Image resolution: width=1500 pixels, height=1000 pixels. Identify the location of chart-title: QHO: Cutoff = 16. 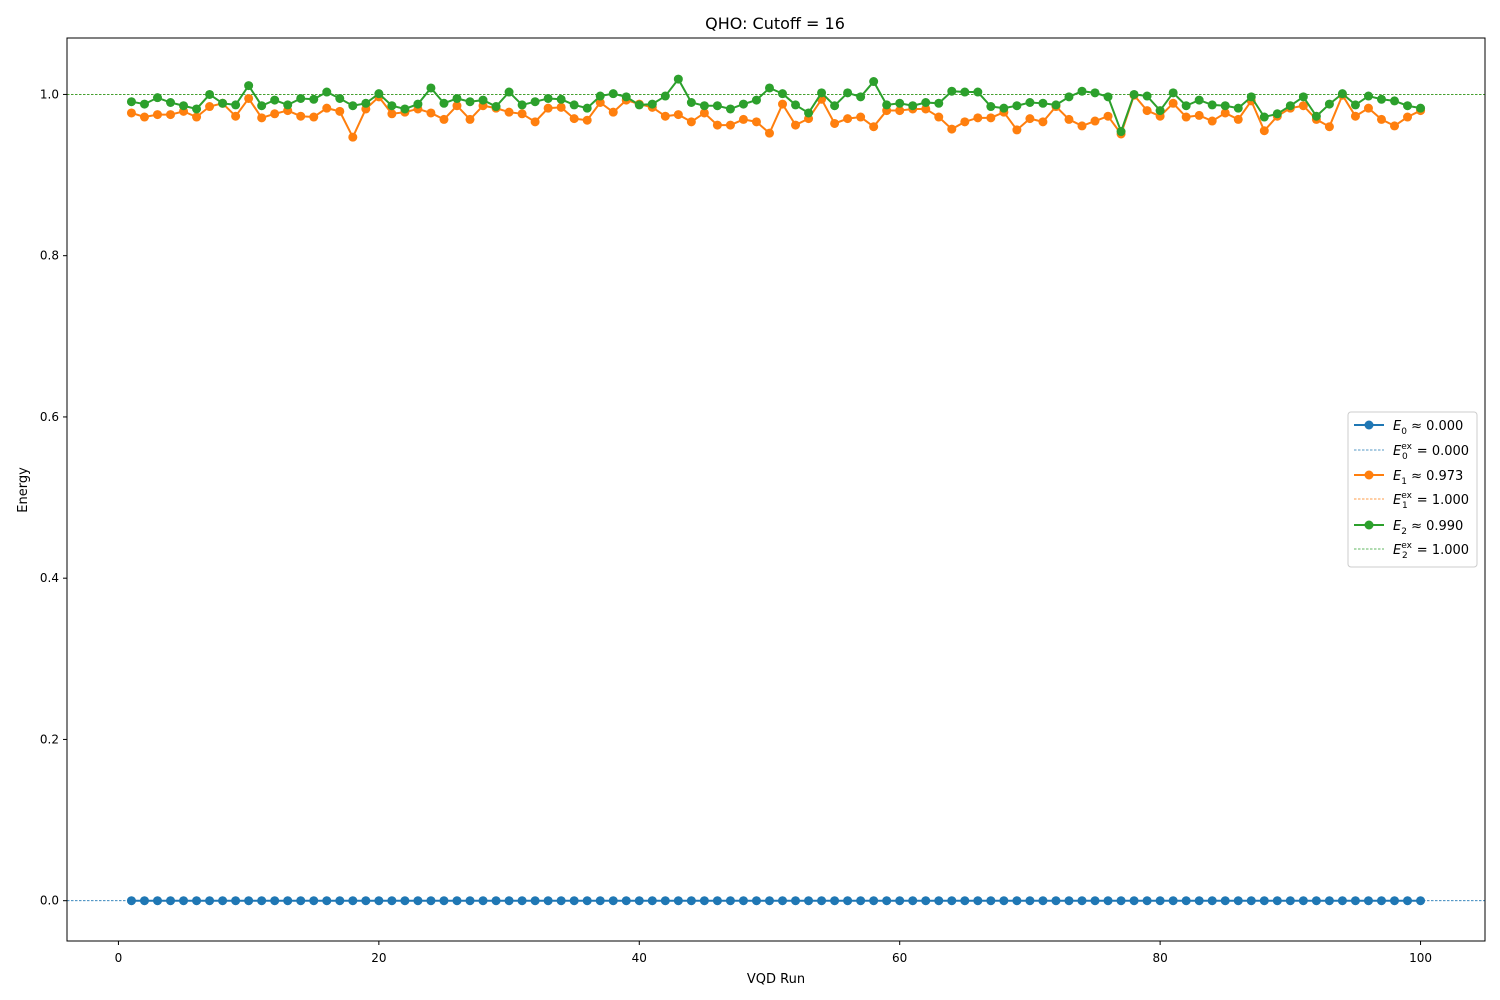
(775, 23).